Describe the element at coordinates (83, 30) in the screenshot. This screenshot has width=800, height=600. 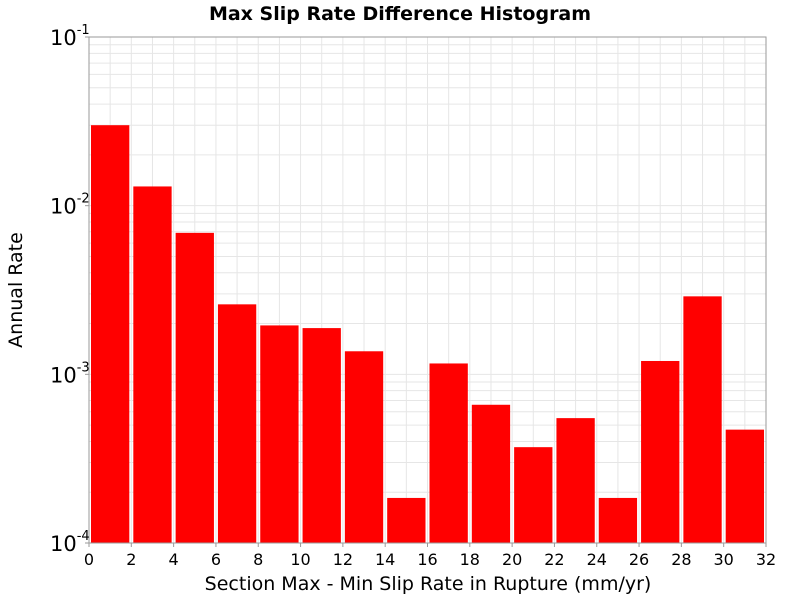
I see `y-tick-exponent: -1` at that location.